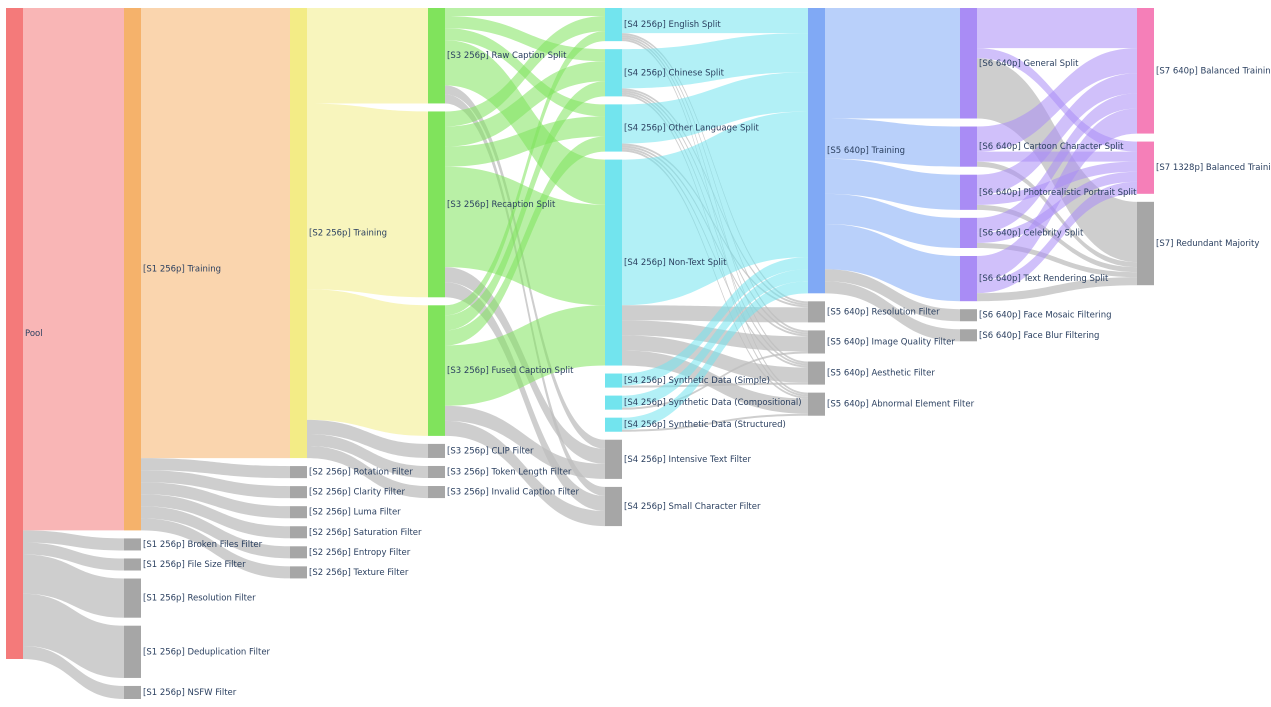 The image size is (1271, 707). What do you see at coordinates (691, 128) in the screenshot?
I see `node-label: [S4 256p] Other Language Split` at bounding box center [691, 128].